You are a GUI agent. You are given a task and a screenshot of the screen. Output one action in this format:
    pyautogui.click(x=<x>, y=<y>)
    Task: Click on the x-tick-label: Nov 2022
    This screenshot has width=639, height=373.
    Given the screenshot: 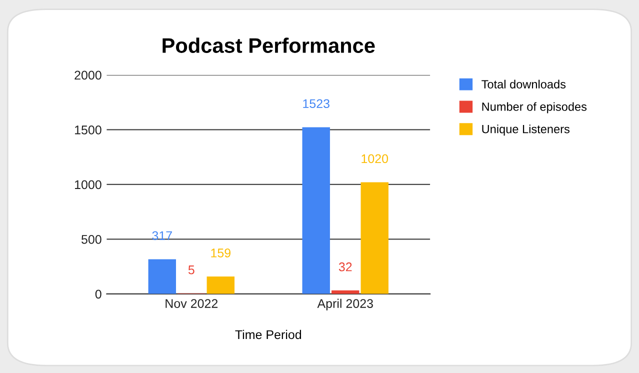 What is the action you would take?
    pyautogui.click(x=192, y=303)
    